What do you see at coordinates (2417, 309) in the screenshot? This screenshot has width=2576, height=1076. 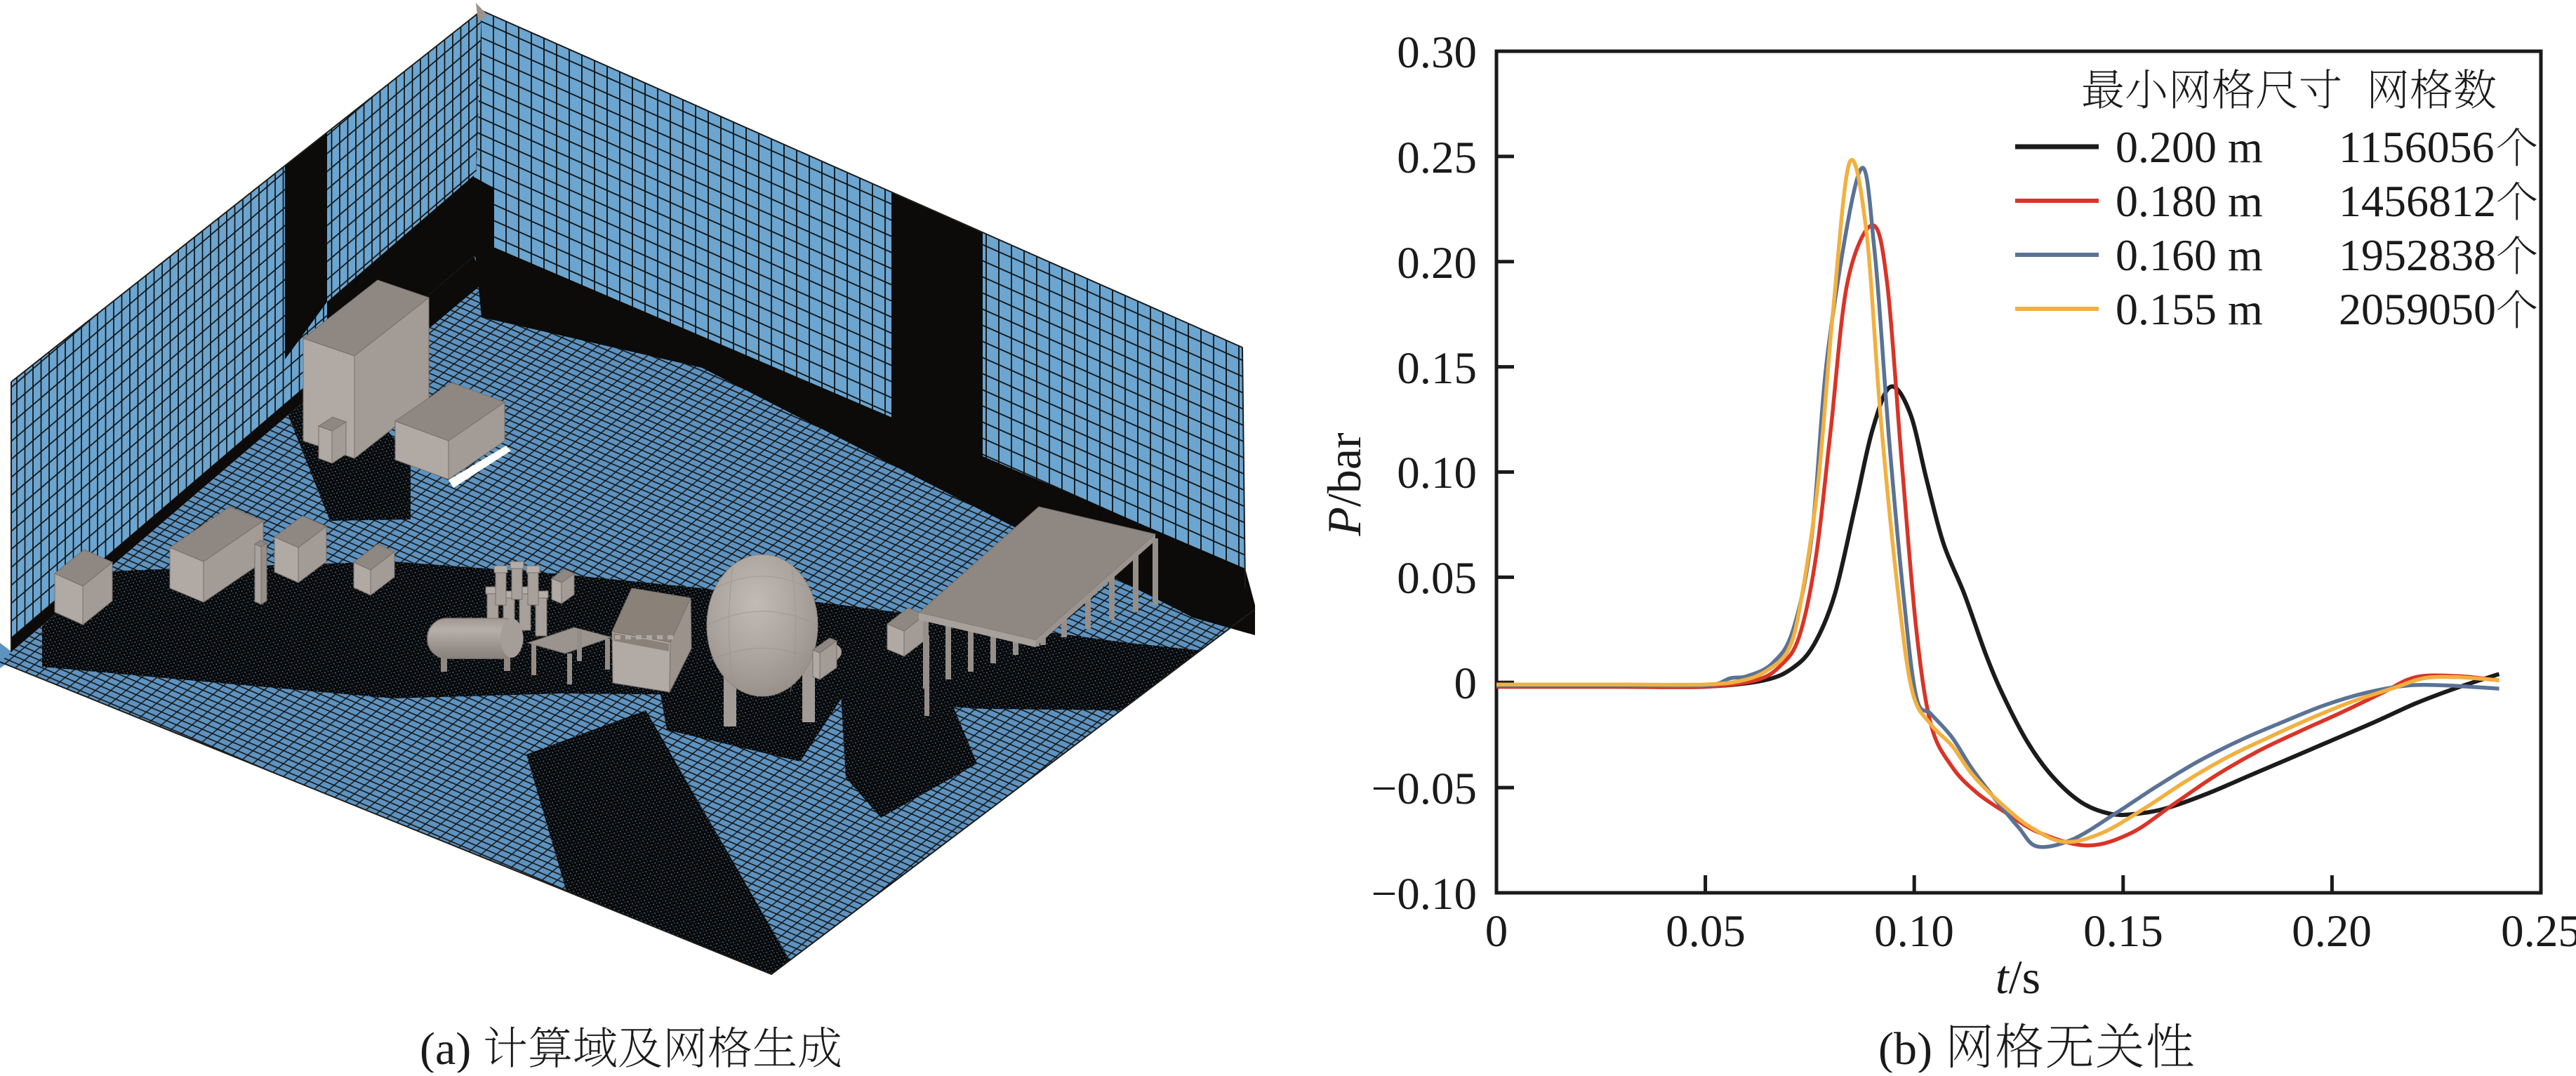 I see `svg-text: 2059050` at bounding box center [2417, 309].